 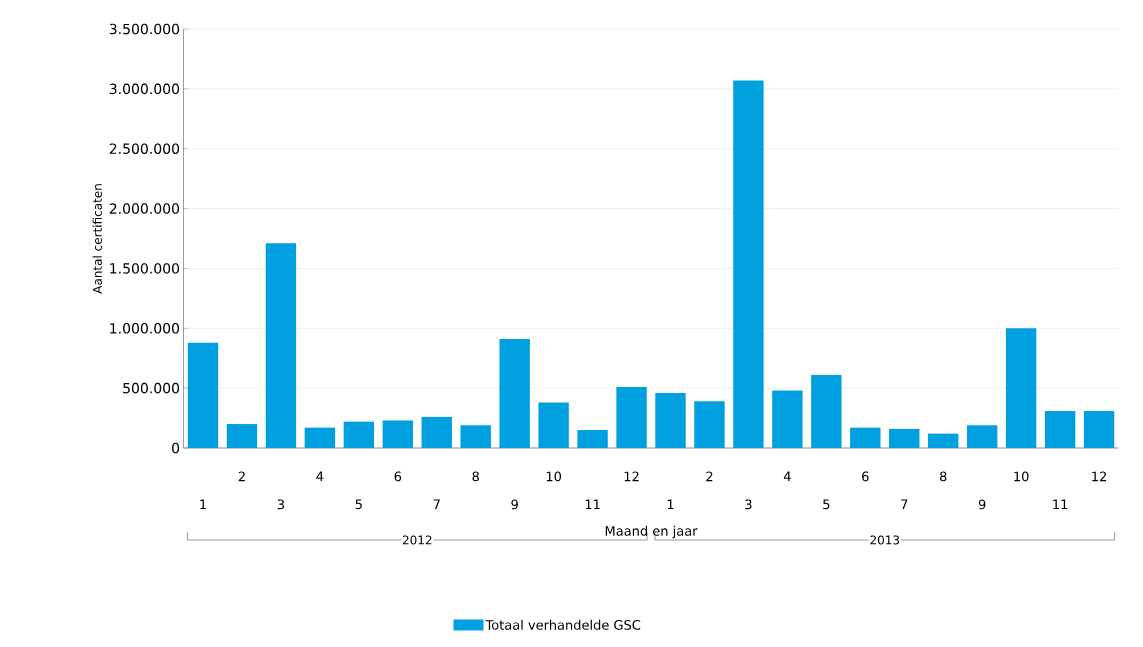 What do you see at coordinates (176, 448) in the screenshot?
I see `y-tick-label: 0` at bounding box center [176, 448].